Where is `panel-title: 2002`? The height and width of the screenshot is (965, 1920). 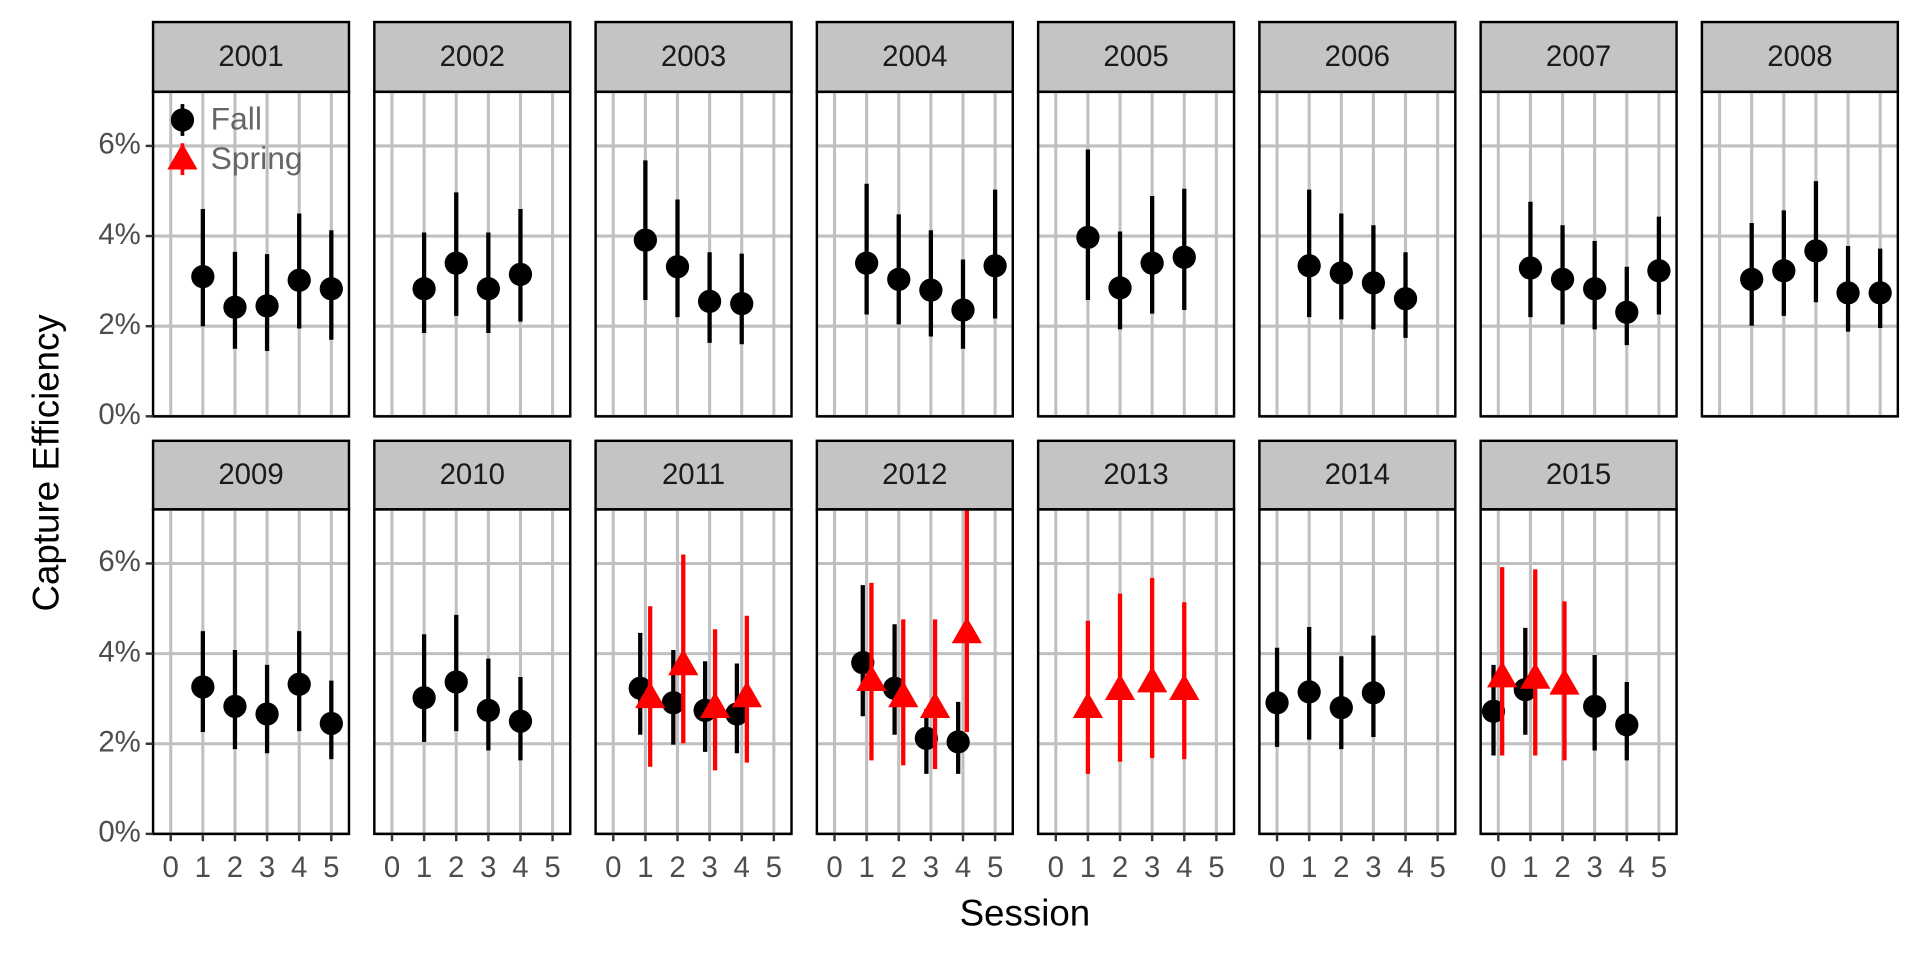
panel-title: 2002 is located at coordinates (472, 56).